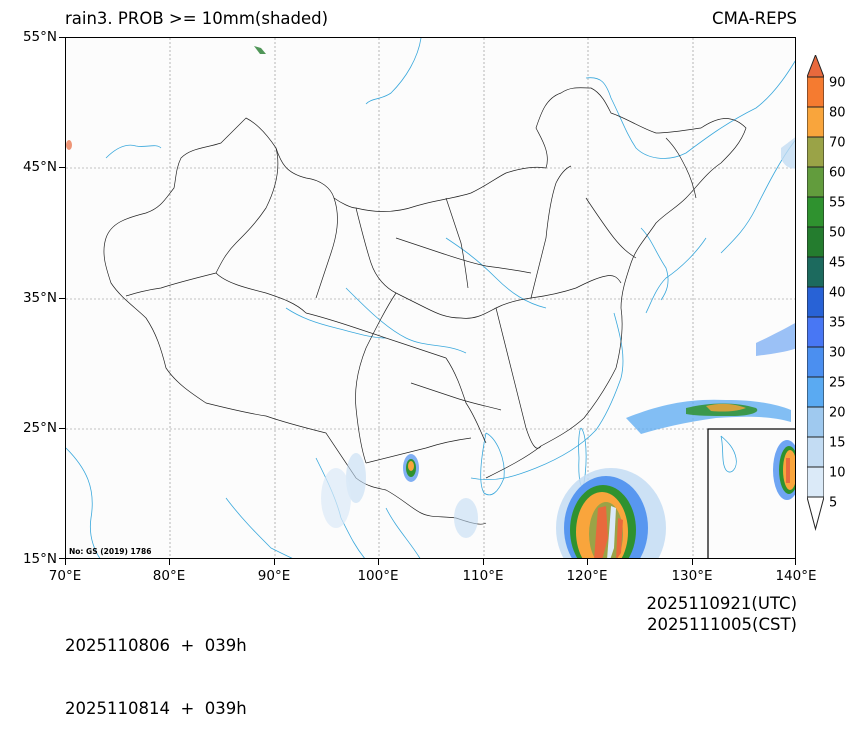 The width and height of the screenshot is (860, 740). Describe the element at coordinates (837, 203) in the screenshot. I see `colorbar-label-55: 55` at that location.